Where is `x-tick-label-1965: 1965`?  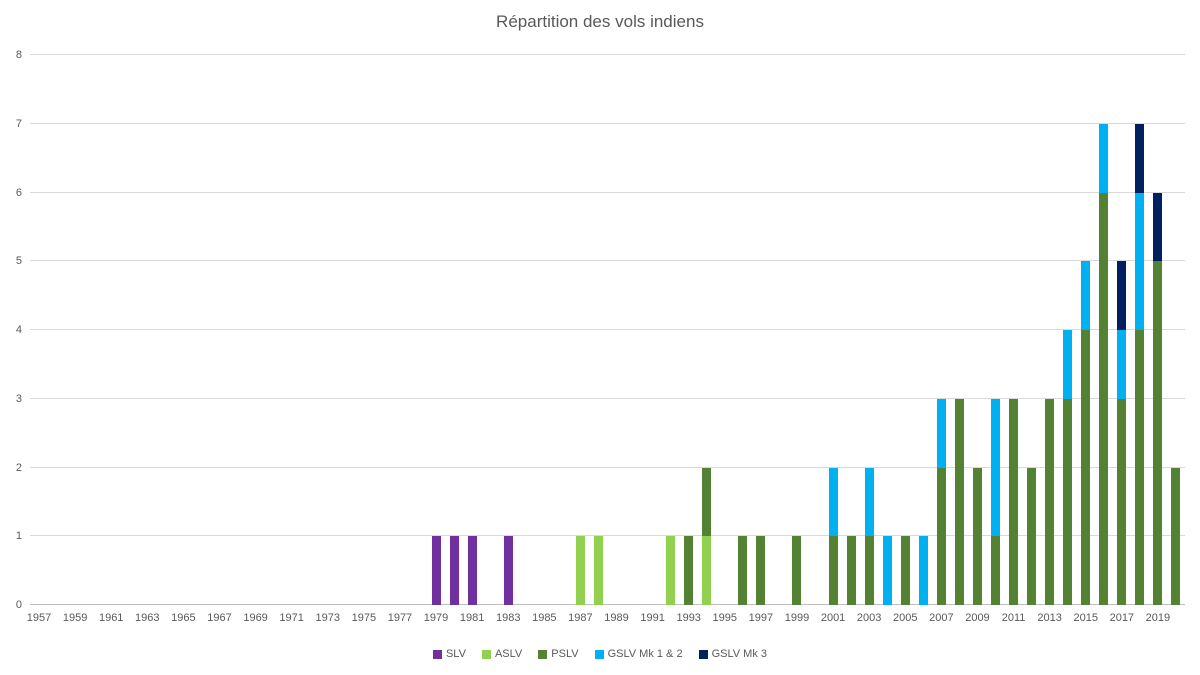
x-tick-label-1965: 1965 is located at coordinates (183, 618).